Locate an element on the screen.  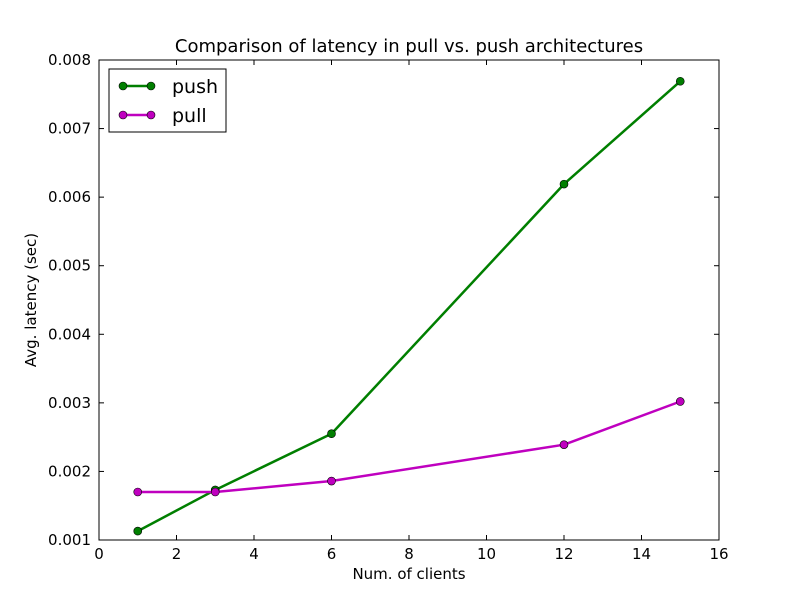
x-tick-label: 4 is located at coordinates (254, 554).